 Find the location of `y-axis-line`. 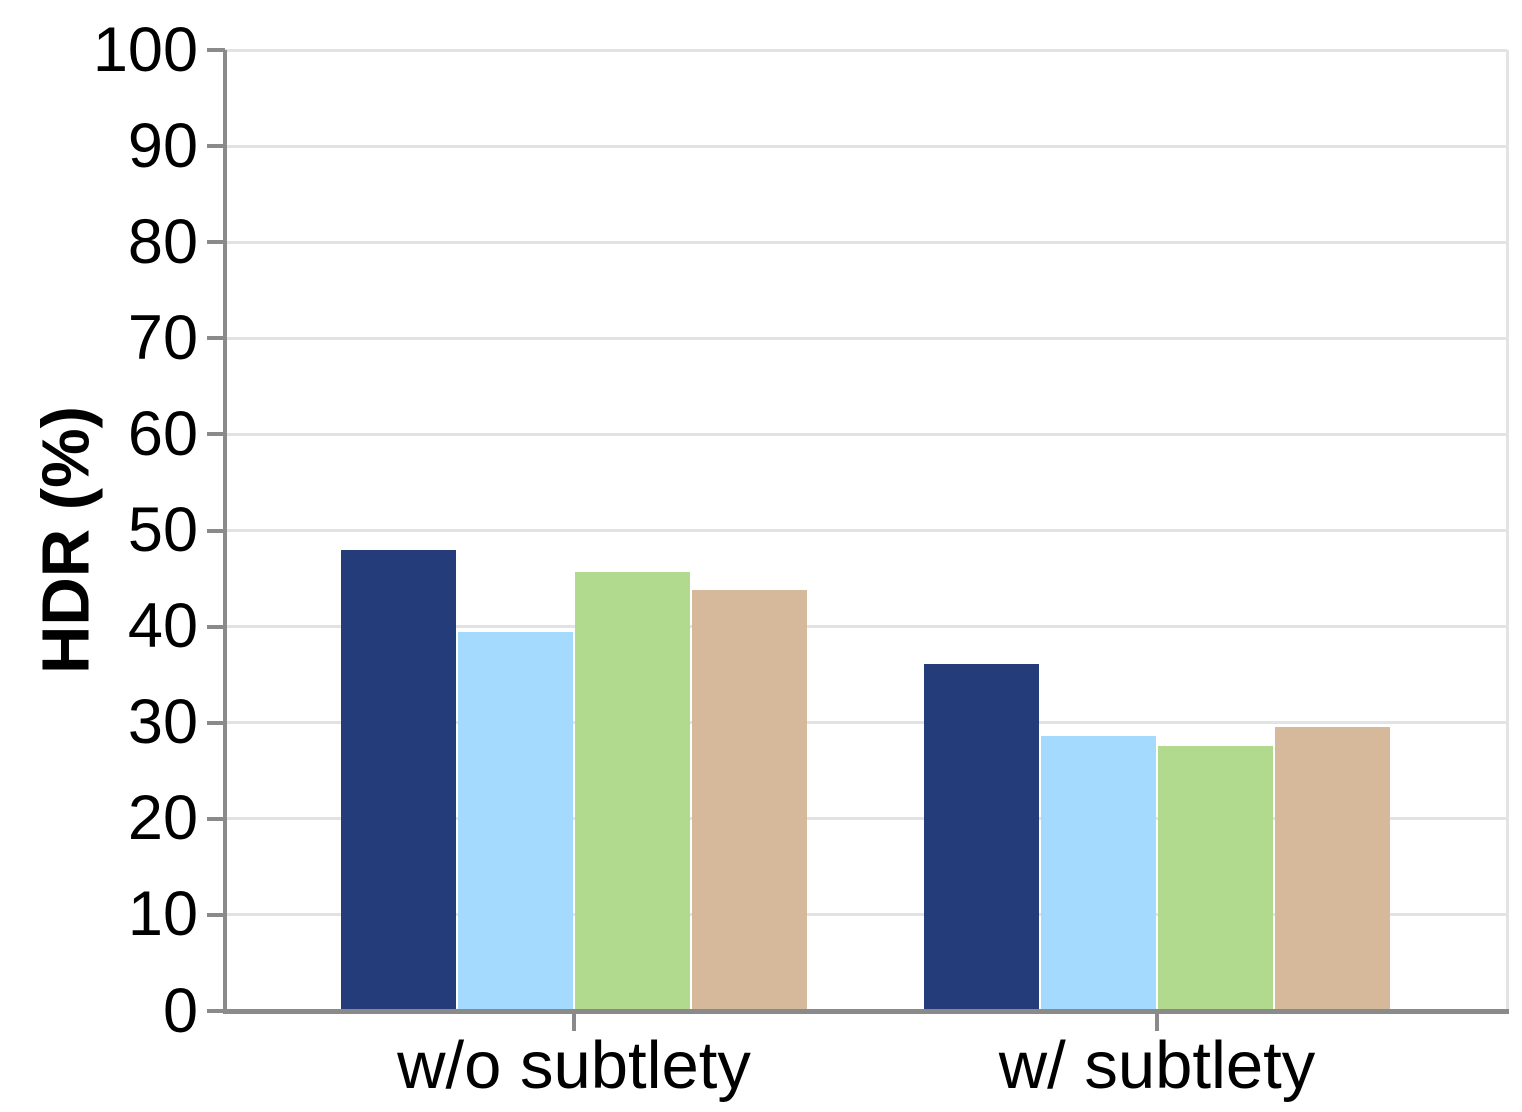

y-axis-line is located at coordinates (225, 530).